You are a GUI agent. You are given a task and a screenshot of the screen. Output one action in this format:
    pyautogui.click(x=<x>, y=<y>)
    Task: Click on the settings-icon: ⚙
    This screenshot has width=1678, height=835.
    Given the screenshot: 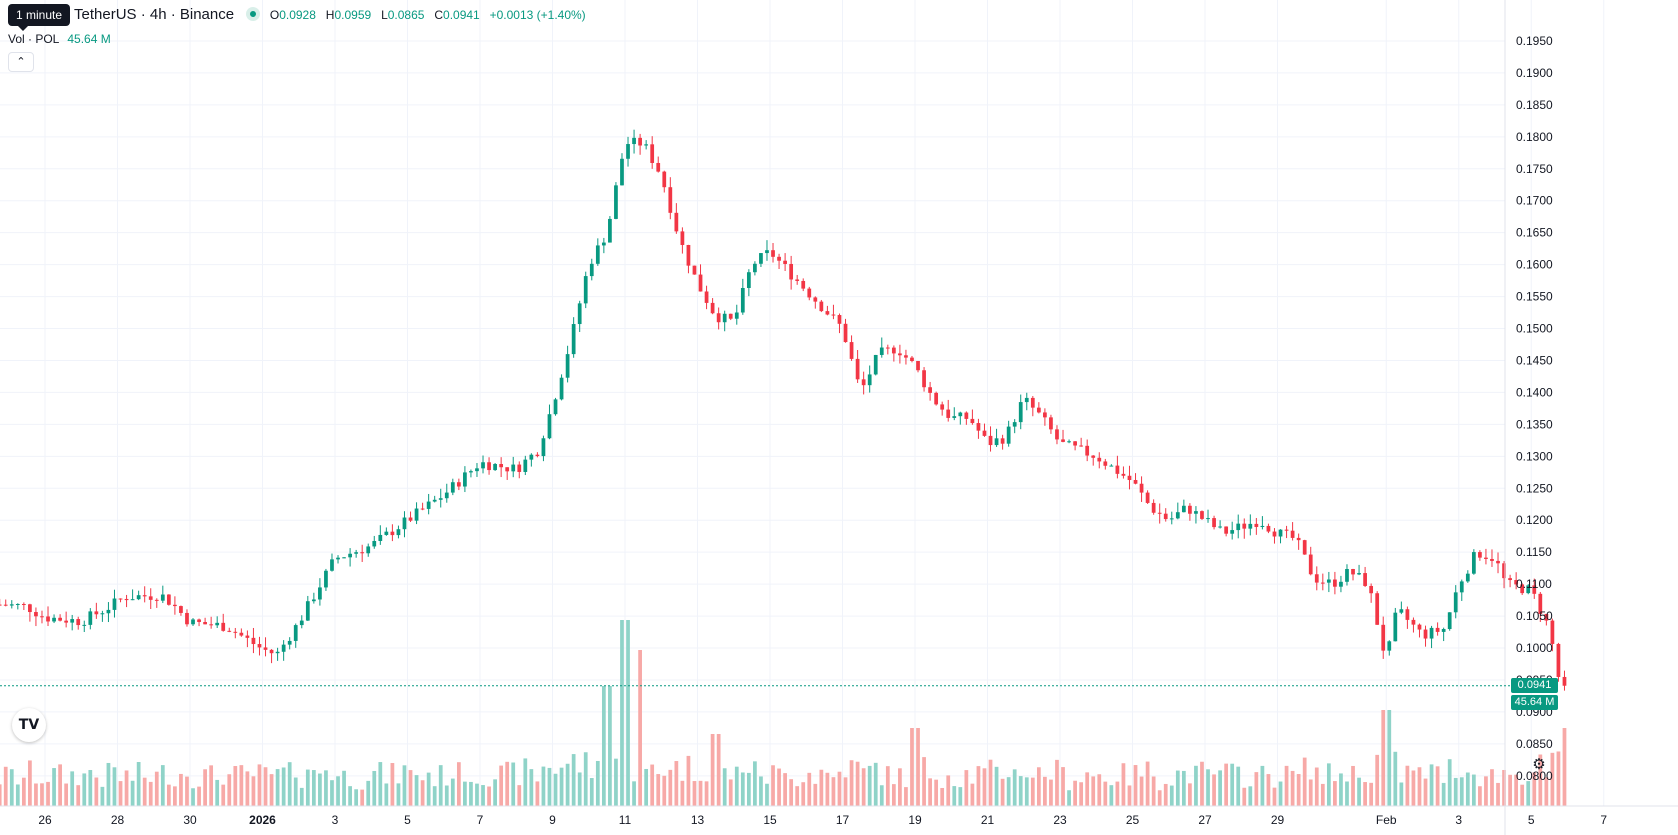 What is the action you would take?
    pyautogui.click(x=1539, y=764)
    